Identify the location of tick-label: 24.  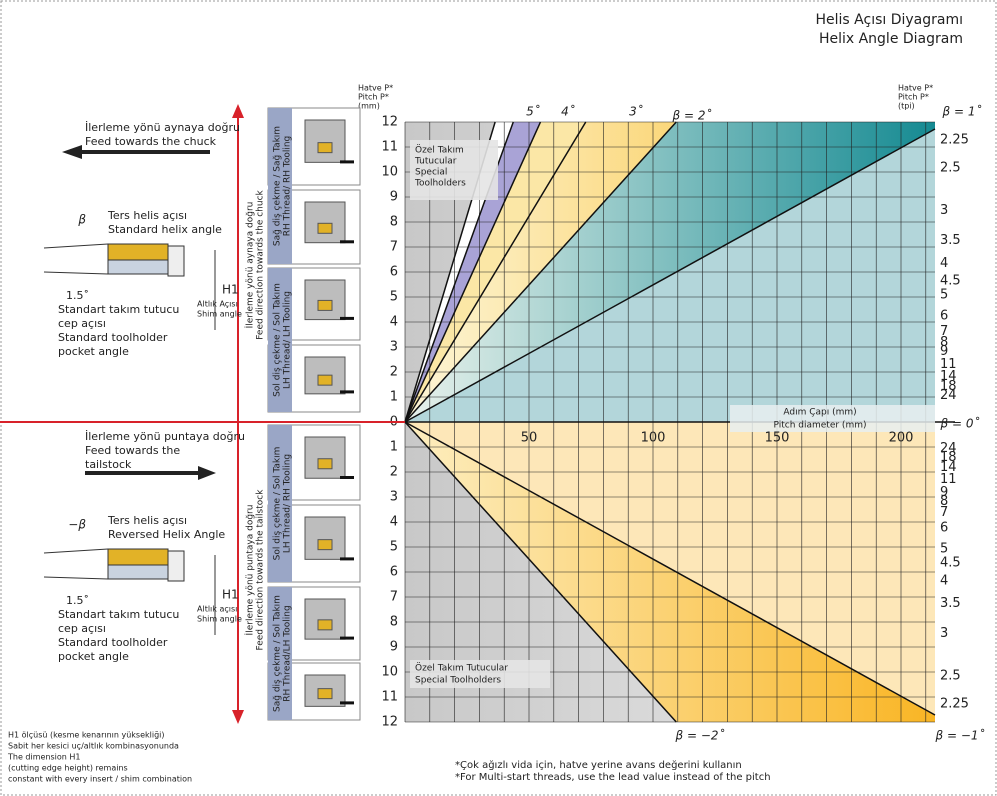
(948, 448).